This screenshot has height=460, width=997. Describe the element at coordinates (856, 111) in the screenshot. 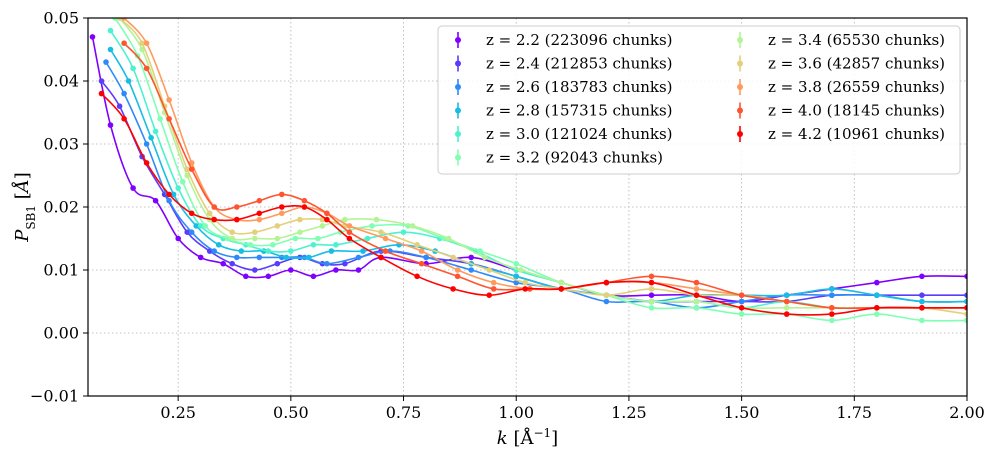

I see `legend-label: z = 4.0 (18145 chunks)` at that location.